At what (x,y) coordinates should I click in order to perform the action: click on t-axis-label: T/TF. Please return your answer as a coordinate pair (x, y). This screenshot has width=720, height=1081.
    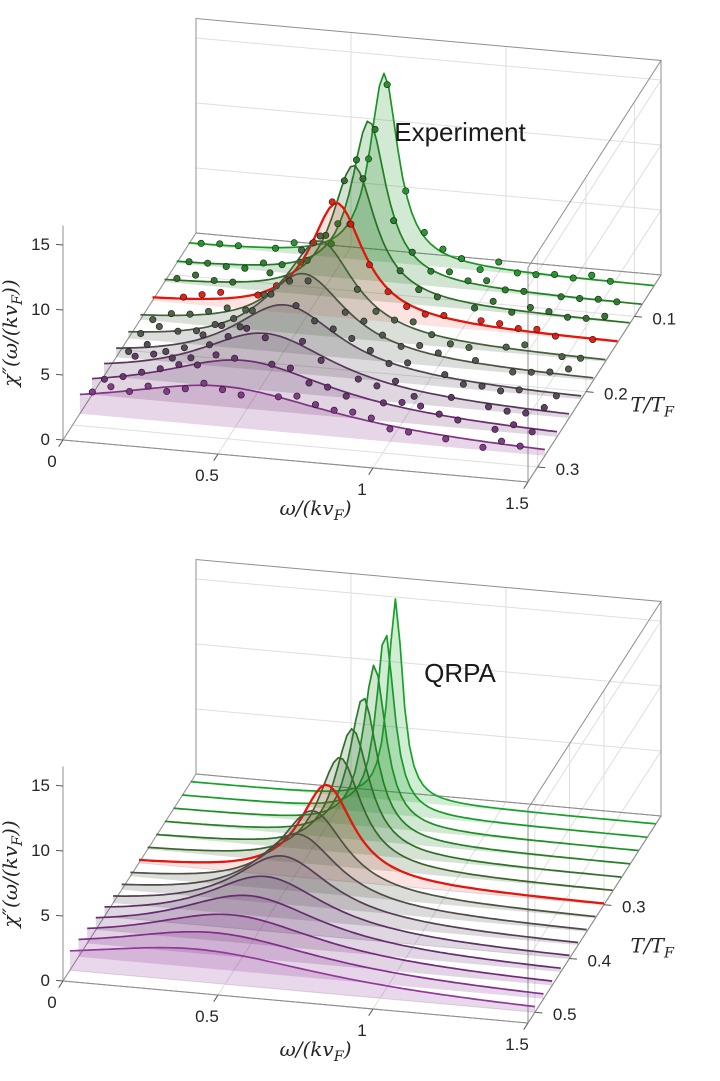
    Looking at the image, I should click on (653, 406).